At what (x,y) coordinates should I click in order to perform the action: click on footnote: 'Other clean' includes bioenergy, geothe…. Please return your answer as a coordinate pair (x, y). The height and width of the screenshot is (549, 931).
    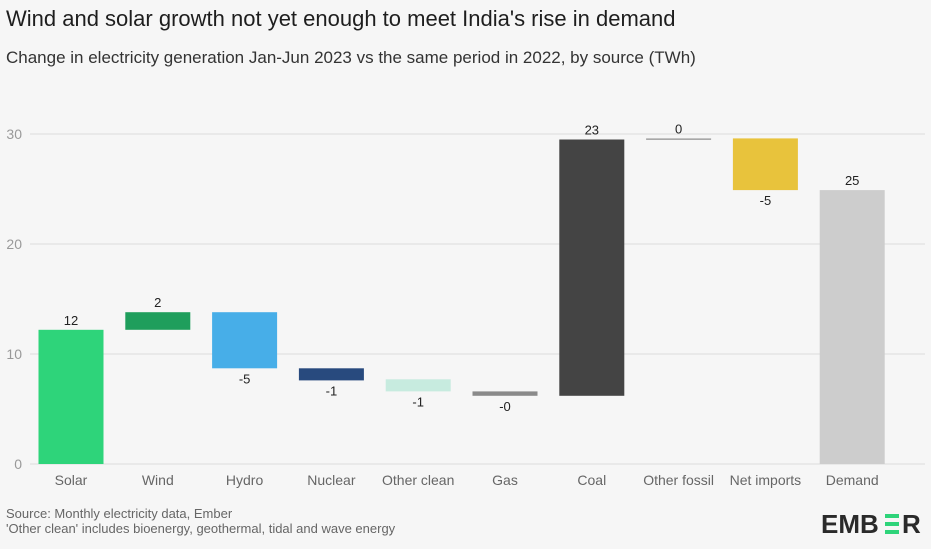
    Looking at the image, I should click on (201, 528).